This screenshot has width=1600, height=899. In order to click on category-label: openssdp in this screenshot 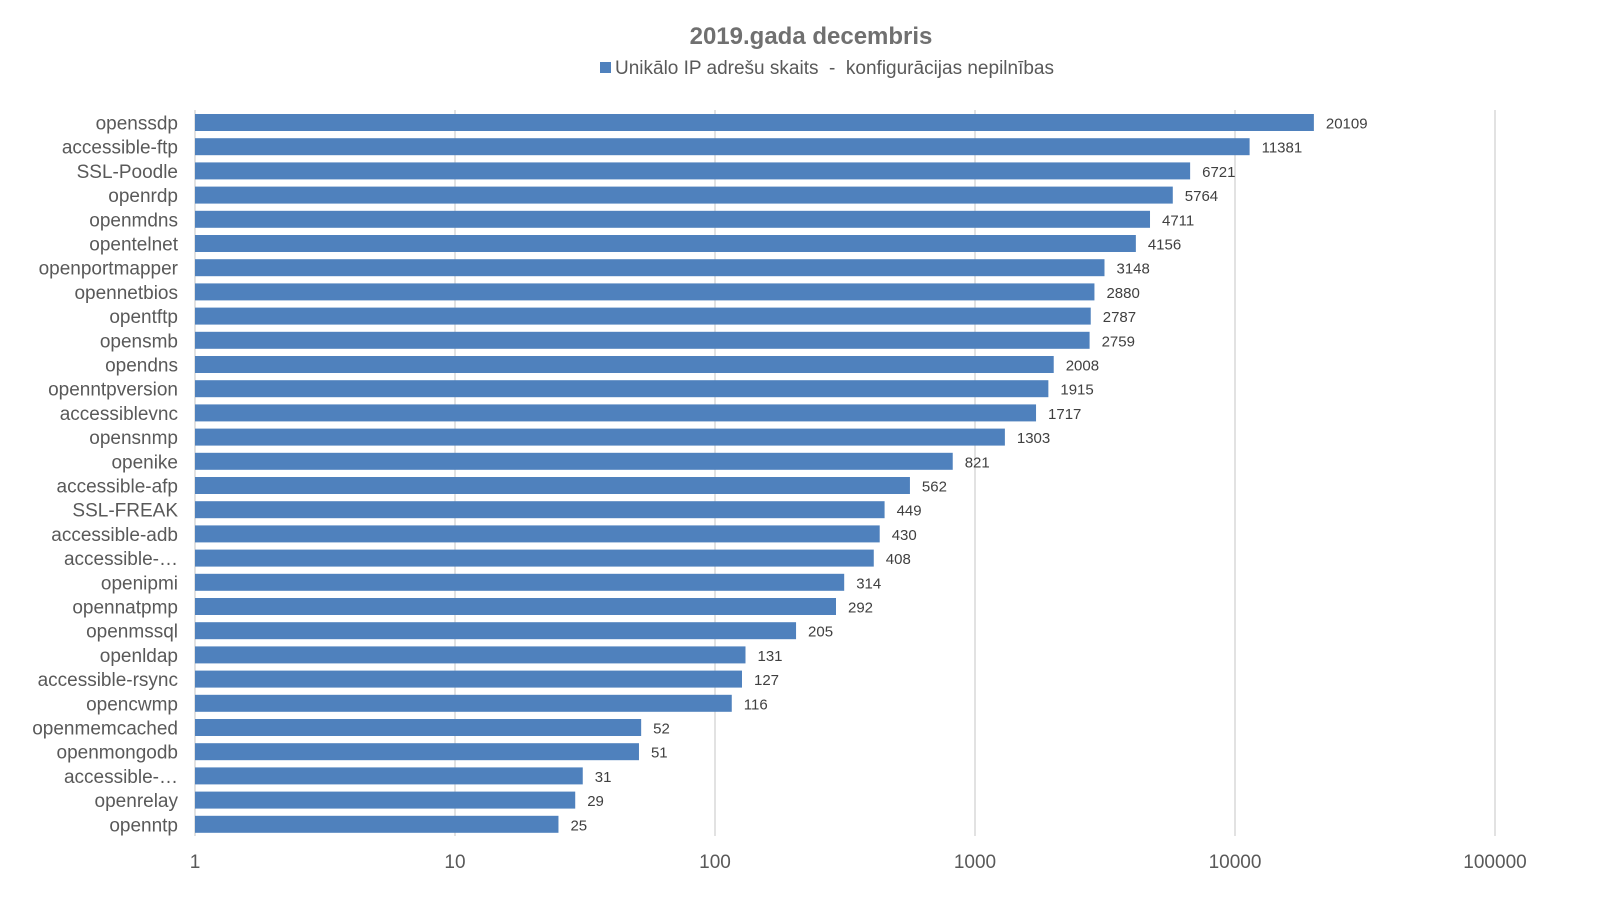, I will do `click(137, 124)`.